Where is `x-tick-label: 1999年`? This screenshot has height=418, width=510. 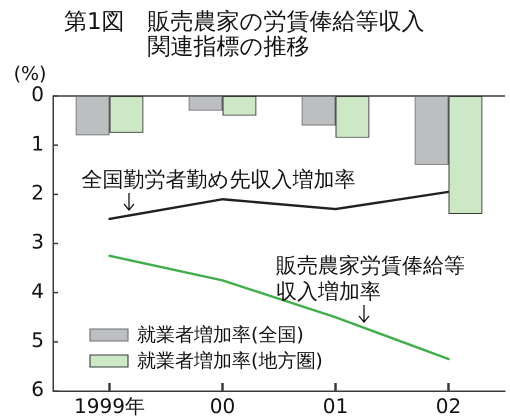 x-tick-label: 1999年 is located at coordinates (109, 406).